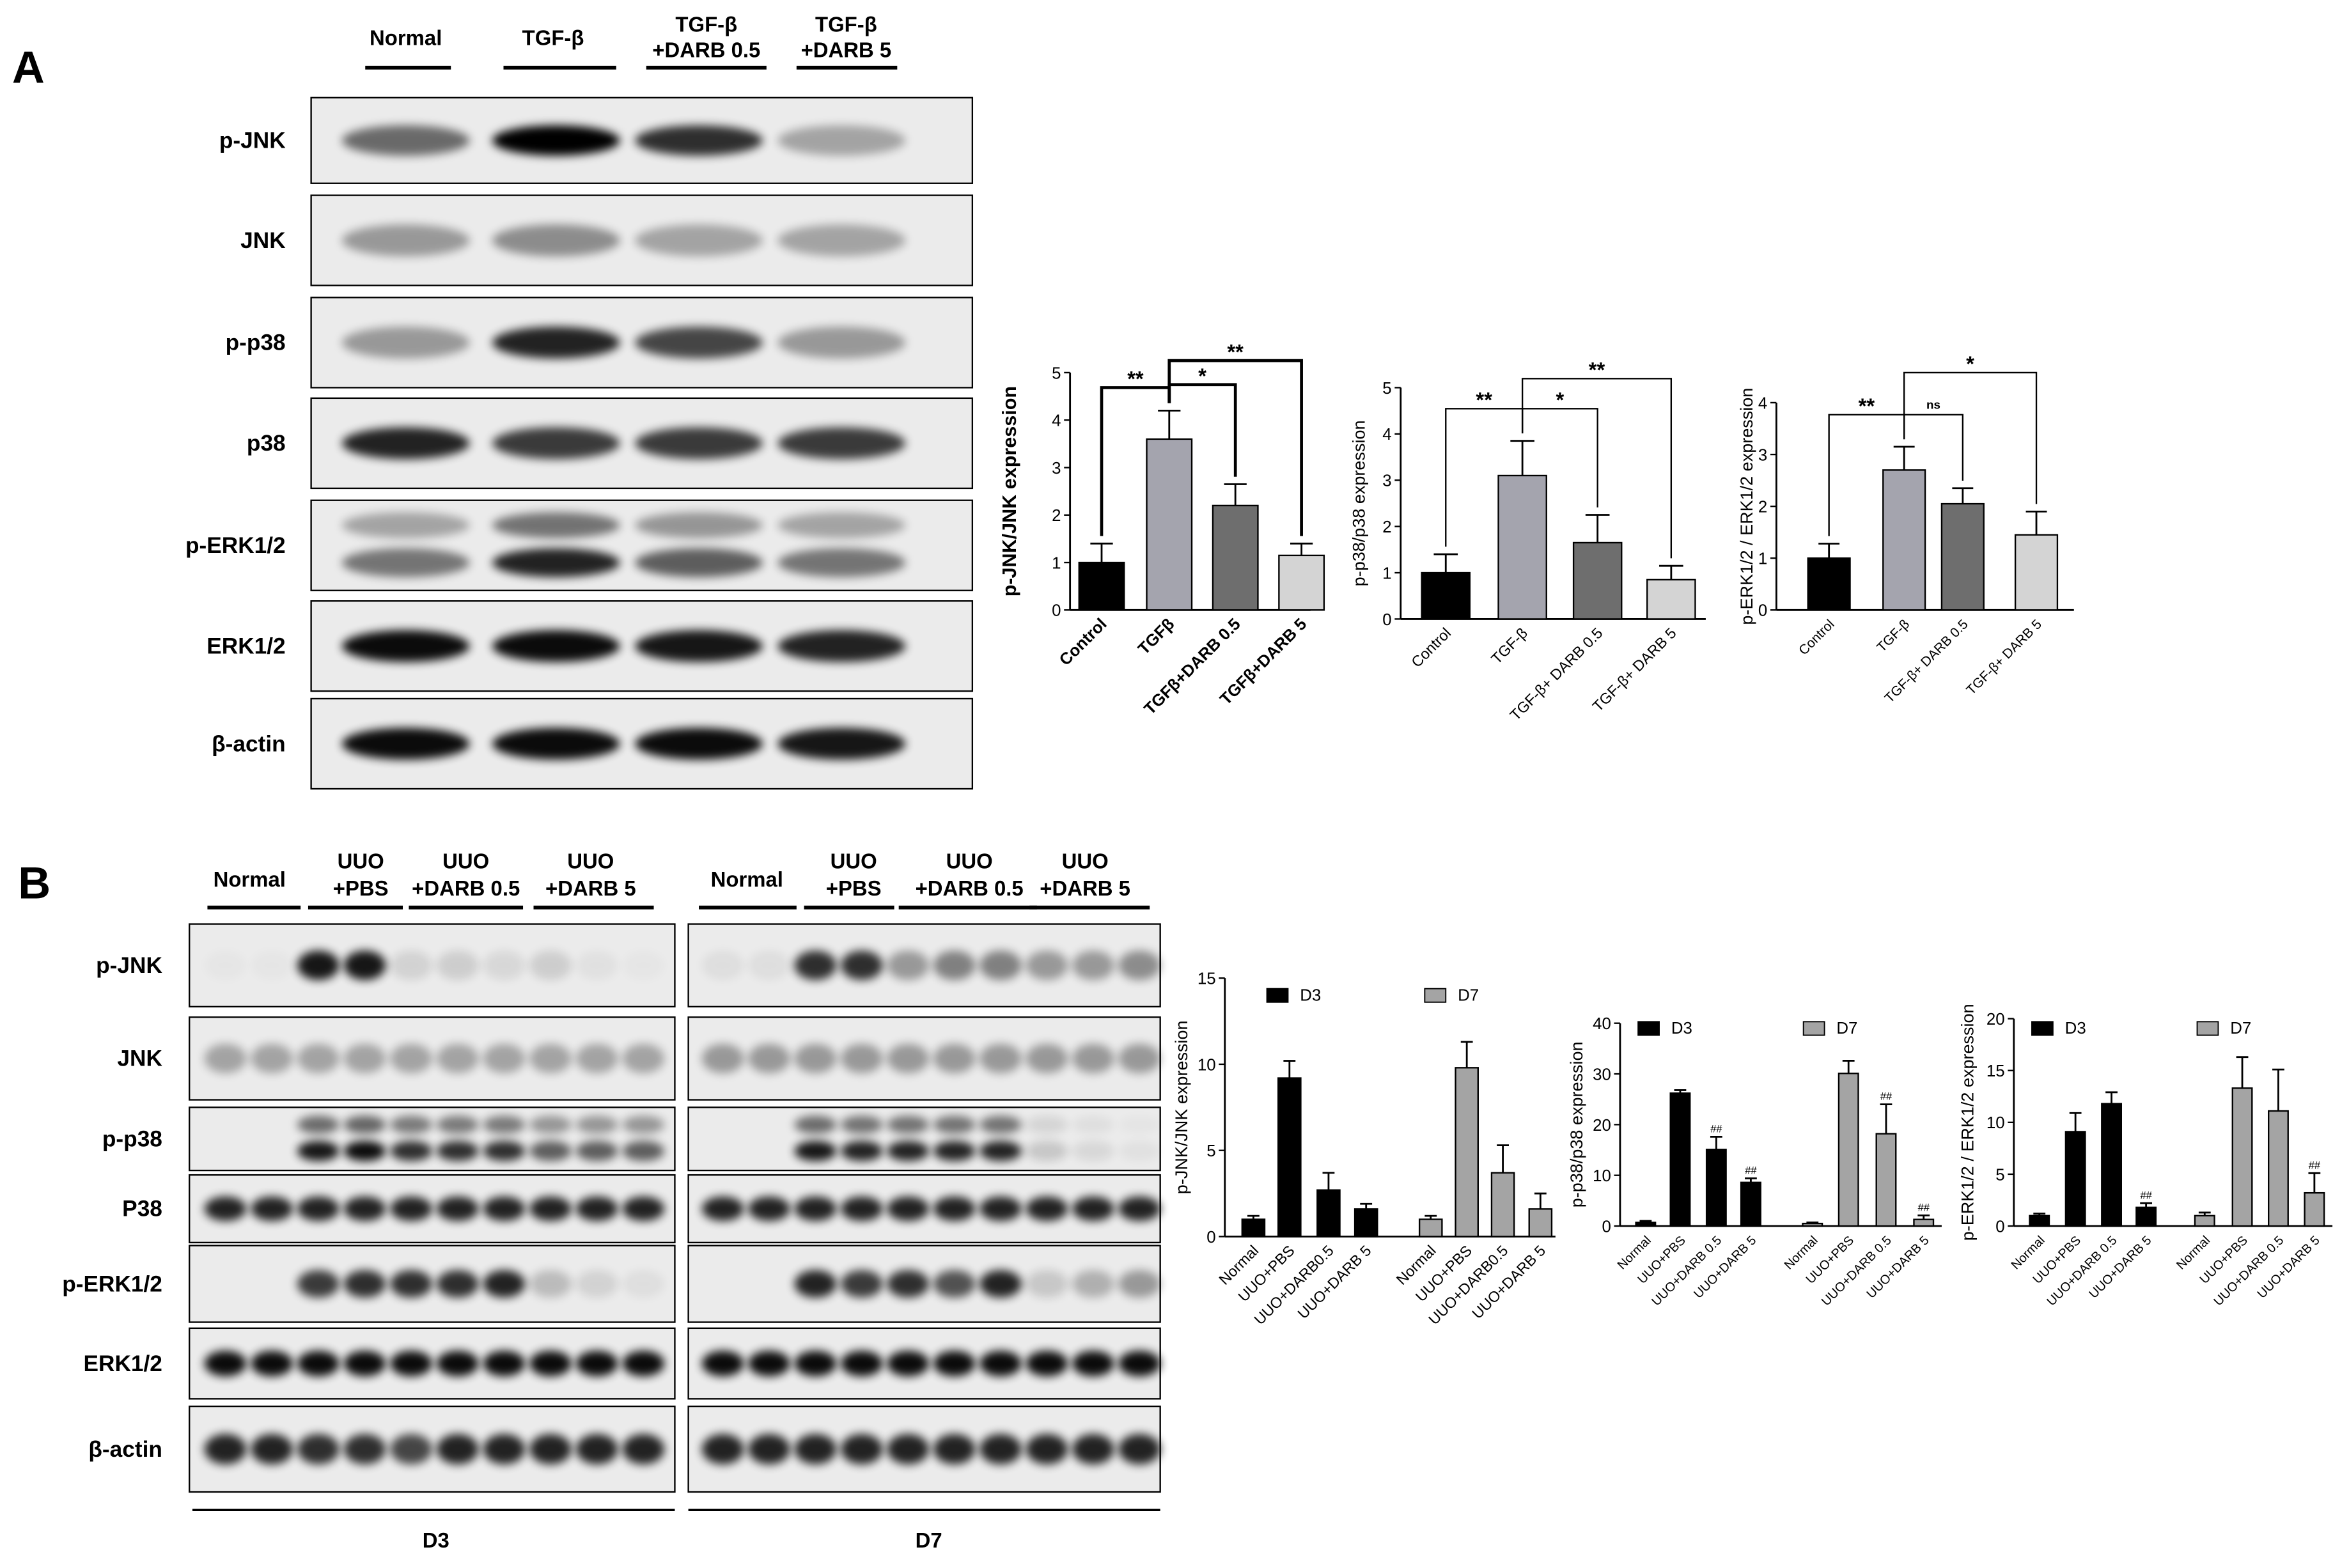  Describe the element at coordinates (266, 444) in the screenshot. I see `row-label: p38` at that location.